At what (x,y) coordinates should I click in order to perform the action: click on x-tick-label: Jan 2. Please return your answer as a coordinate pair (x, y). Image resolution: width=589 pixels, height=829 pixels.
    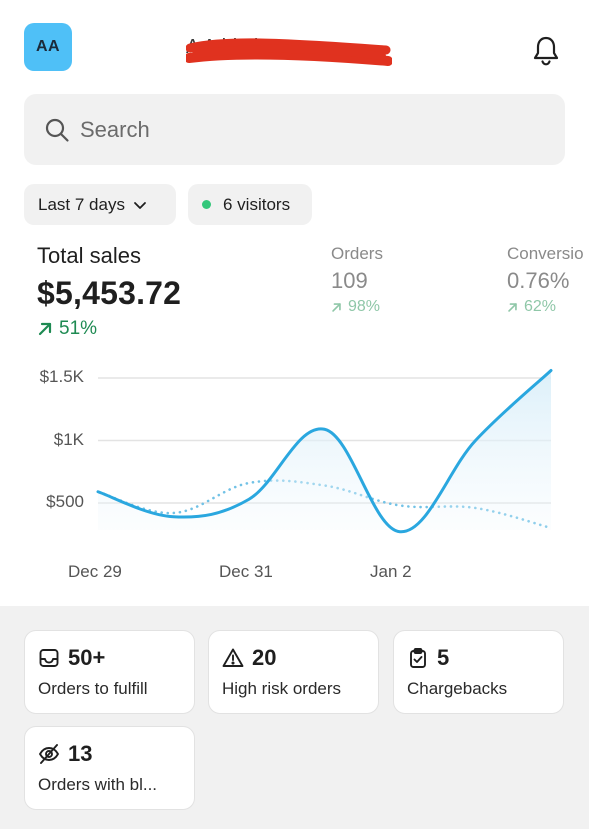
    Looking at the image, I should click on (391, 571).